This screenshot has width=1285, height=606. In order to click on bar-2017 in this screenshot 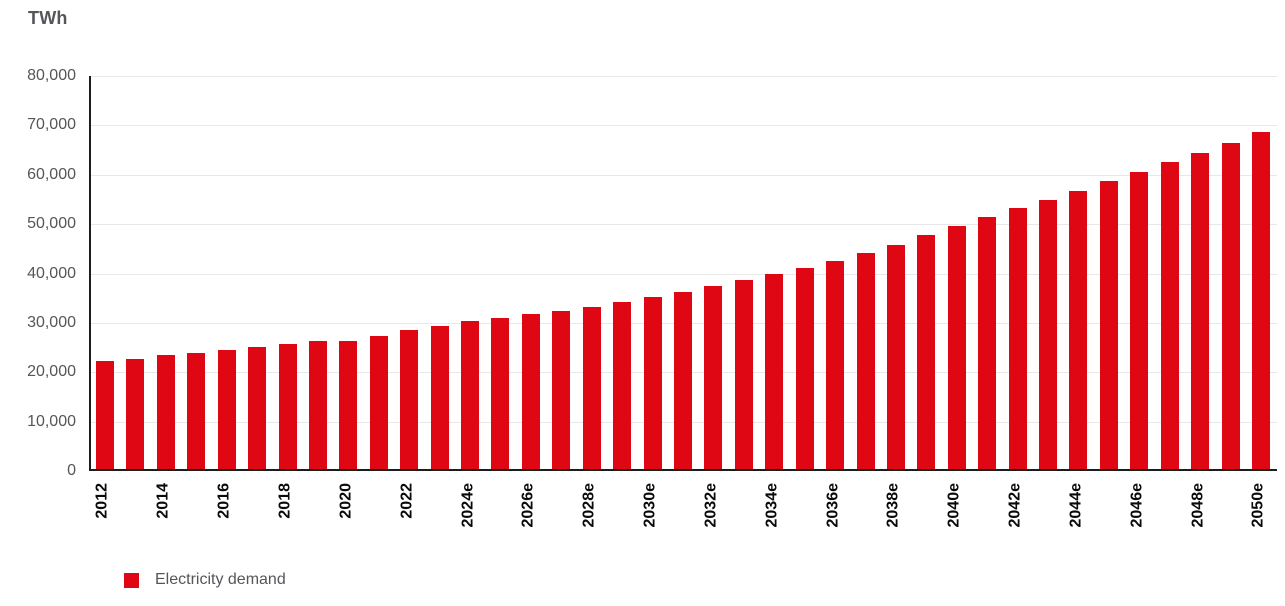, I will do `click(257, 408)`.